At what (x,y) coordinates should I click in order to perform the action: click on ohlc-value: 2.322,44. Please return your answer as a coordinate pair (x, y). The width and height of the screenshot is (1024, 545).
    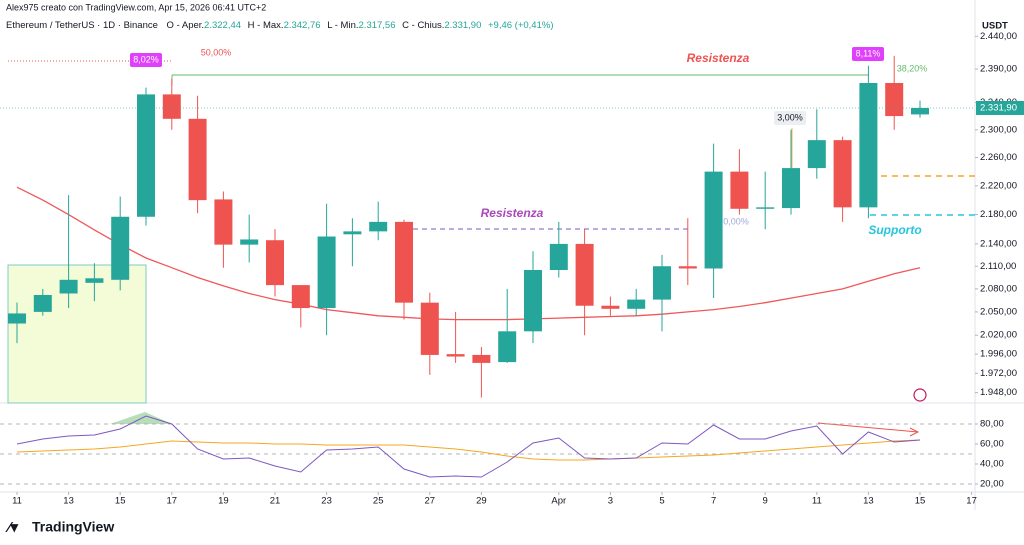
    Looking at the image, I should click on (222, 25).